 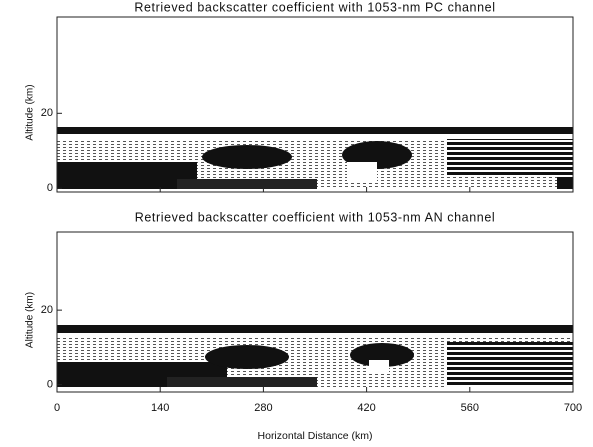 What do you see at coordinates (160, 408) in the screenshot?
I see `x-tick-label: 140` at bounding box center [160, 408].